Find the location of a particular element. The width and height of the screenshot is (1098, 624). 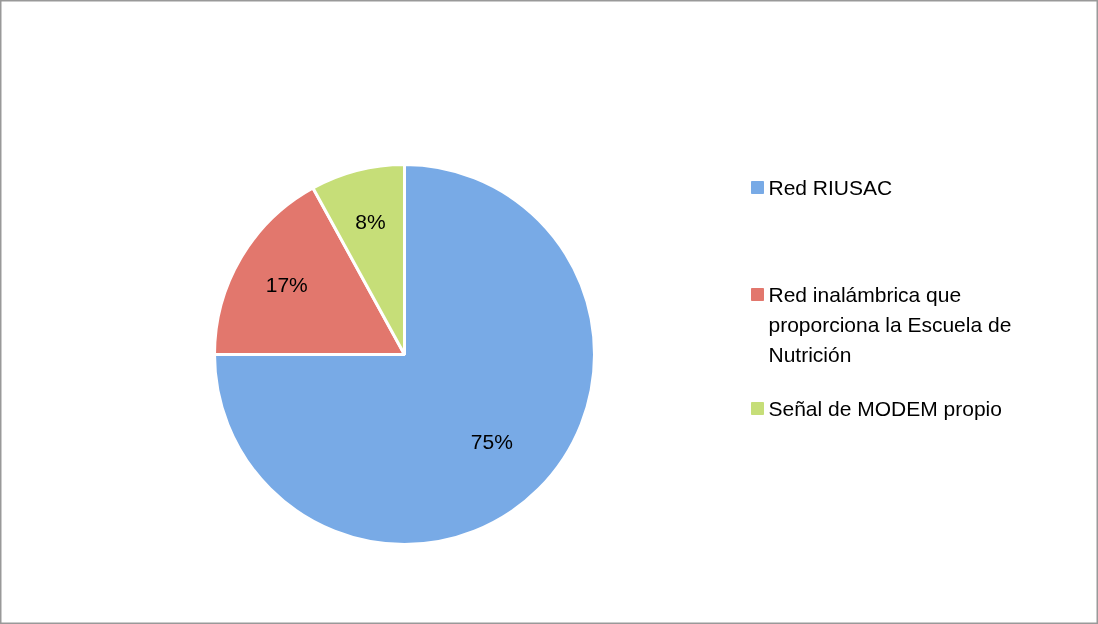

data-label: 17% is located at coordinates (286, 285).